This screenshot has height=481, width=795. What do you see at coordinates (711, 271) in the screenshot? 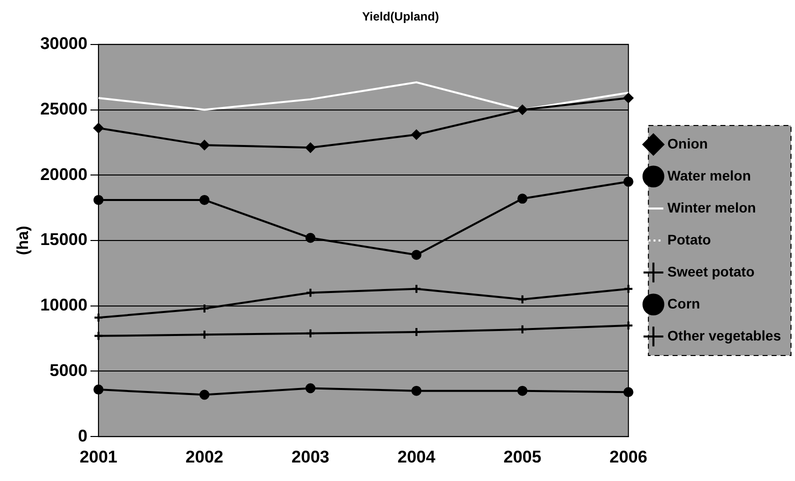
I see `legend-label: Sweet potato` at bounding box center [711, 271].